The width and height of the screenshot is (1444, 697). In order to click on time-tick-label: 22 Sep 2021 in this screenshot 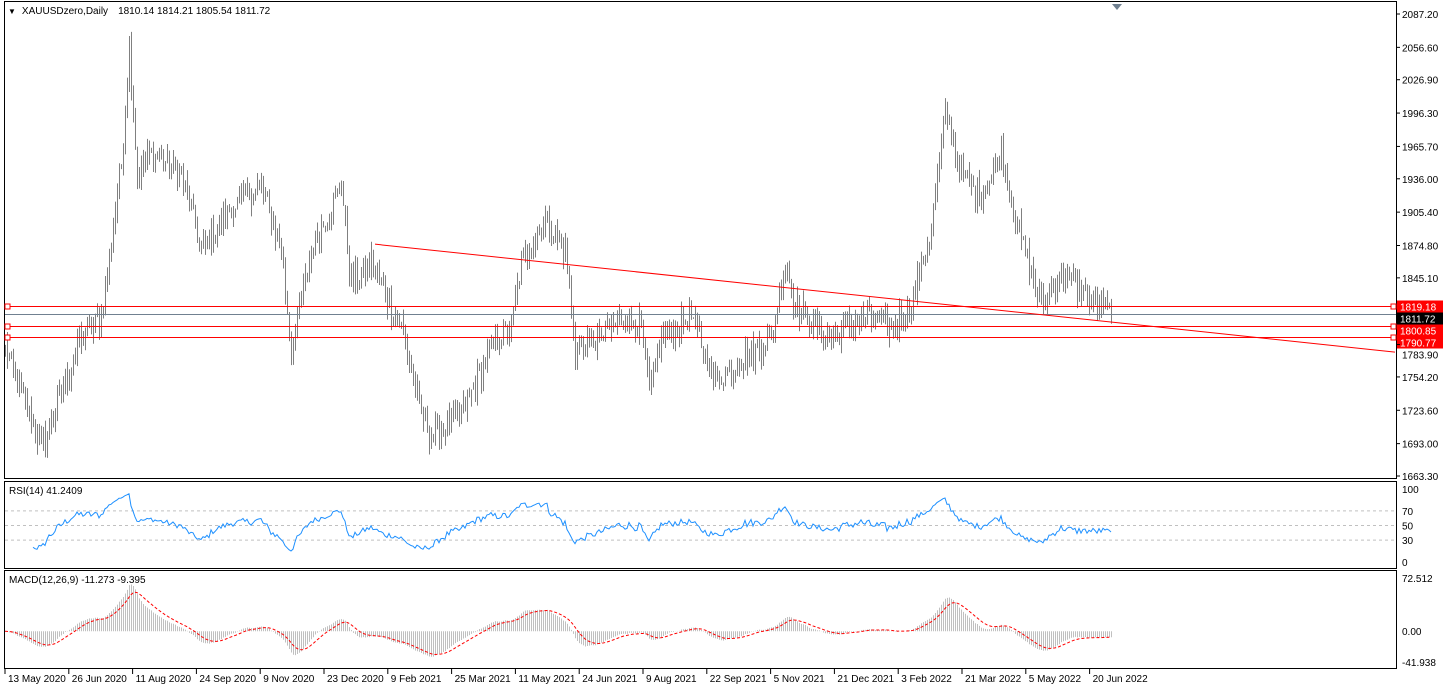, I will do `click(738, 679)`.